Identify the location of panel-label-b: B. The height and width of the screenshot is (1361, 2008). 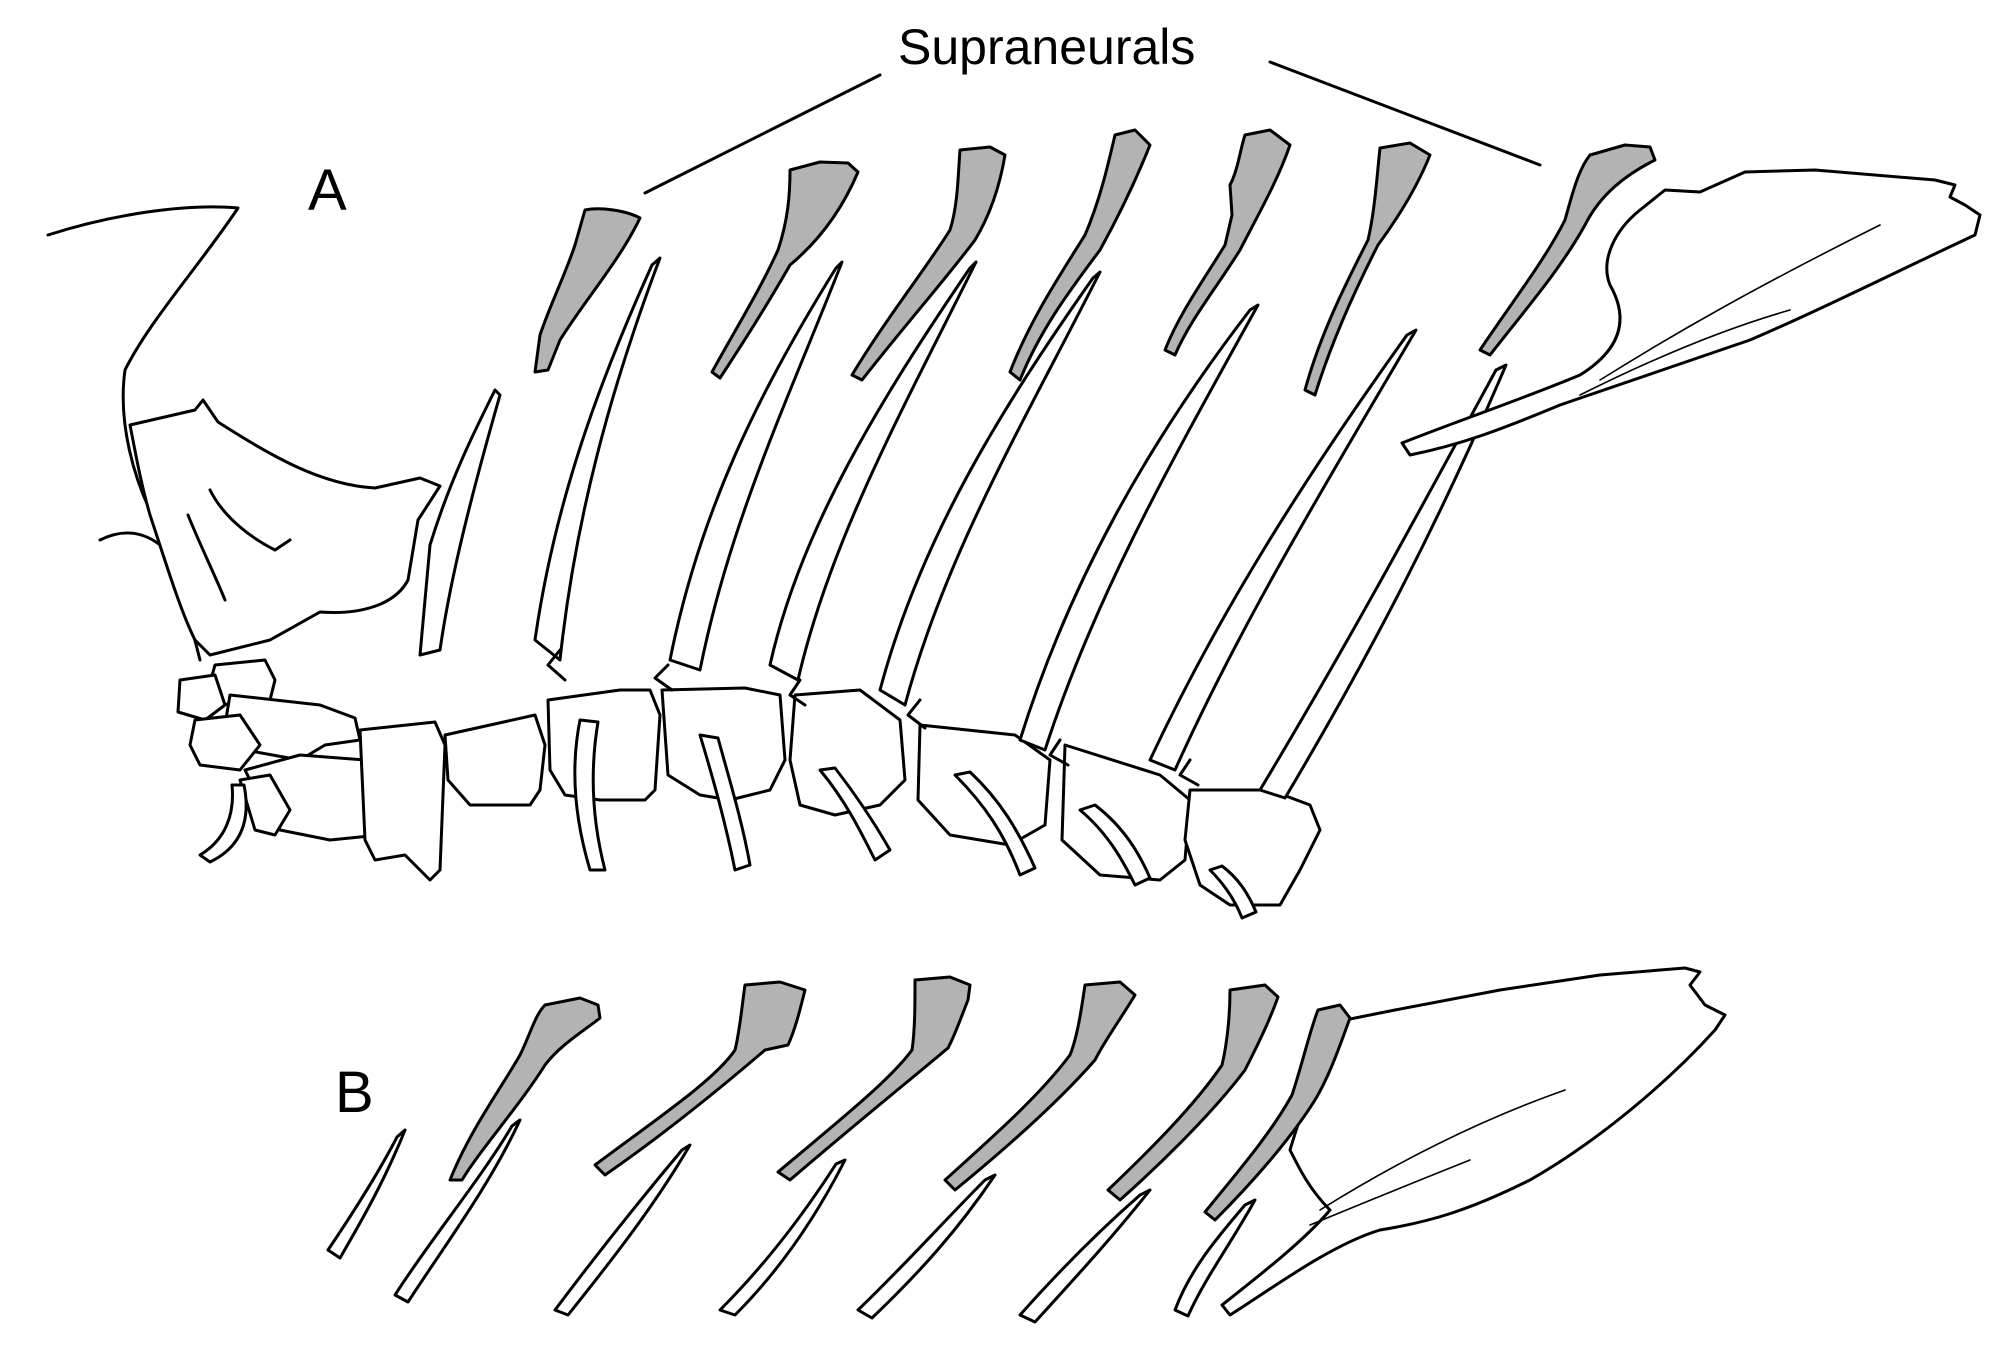
(354, 1092).